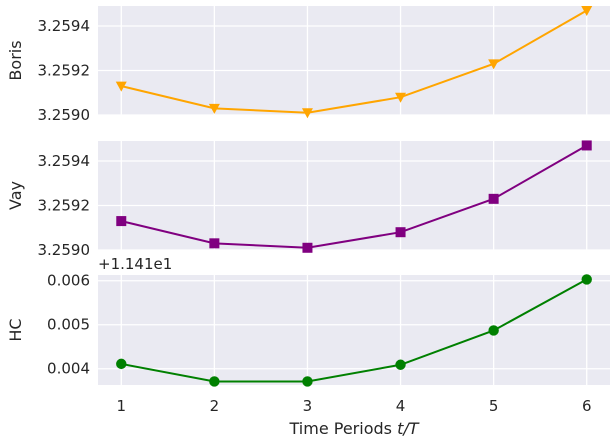 This screenshot has width=614, height=439. I want to click on x-tick-label: 2, so click(215, 406).